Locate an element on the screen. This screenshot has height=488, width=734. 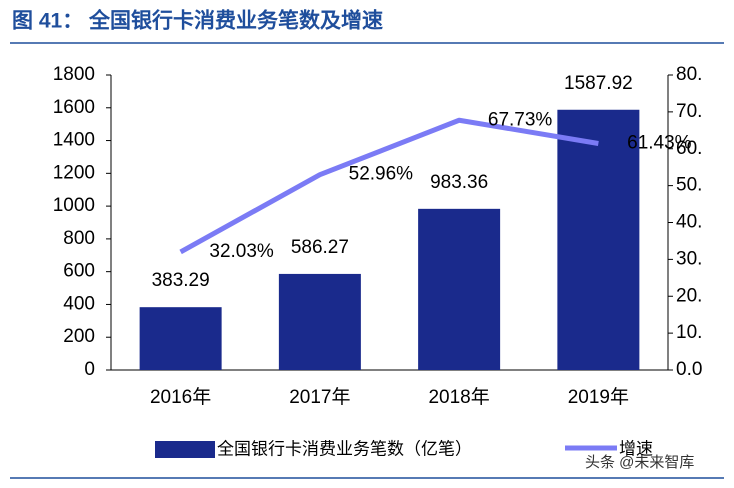
y-tick-label: 1600 is located at coordinates (74, 107).